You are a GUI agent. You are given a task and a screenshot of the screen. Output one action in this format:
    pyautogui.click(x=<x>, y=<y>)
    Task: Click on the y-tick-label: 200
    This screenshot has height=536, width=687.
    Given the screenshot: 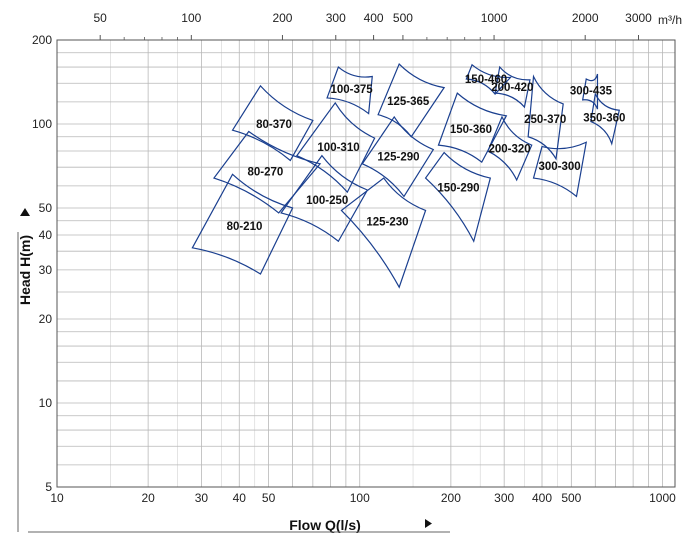 What is the action you would take?
    pyautogui.click(x=42, y=40)
    